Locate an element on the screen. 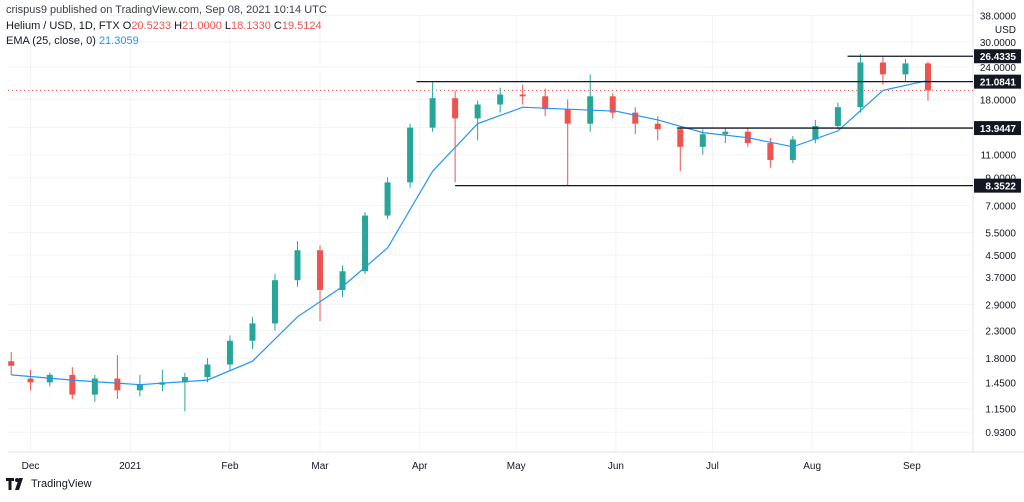 The height and width of the screenshot is (502, 1024). close-label: C is located at coordinates (277, 26).